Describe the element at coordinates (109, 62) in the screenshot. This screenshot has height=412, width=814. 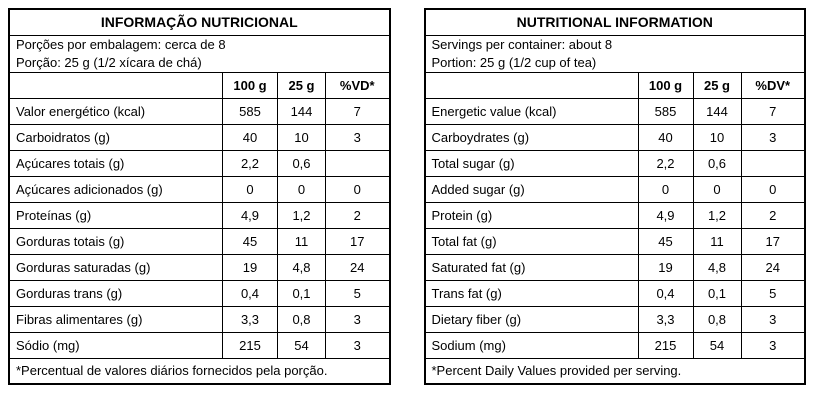
I see `serving-line: Porção: 25 g (1/2 xícara de chá)` at that location.